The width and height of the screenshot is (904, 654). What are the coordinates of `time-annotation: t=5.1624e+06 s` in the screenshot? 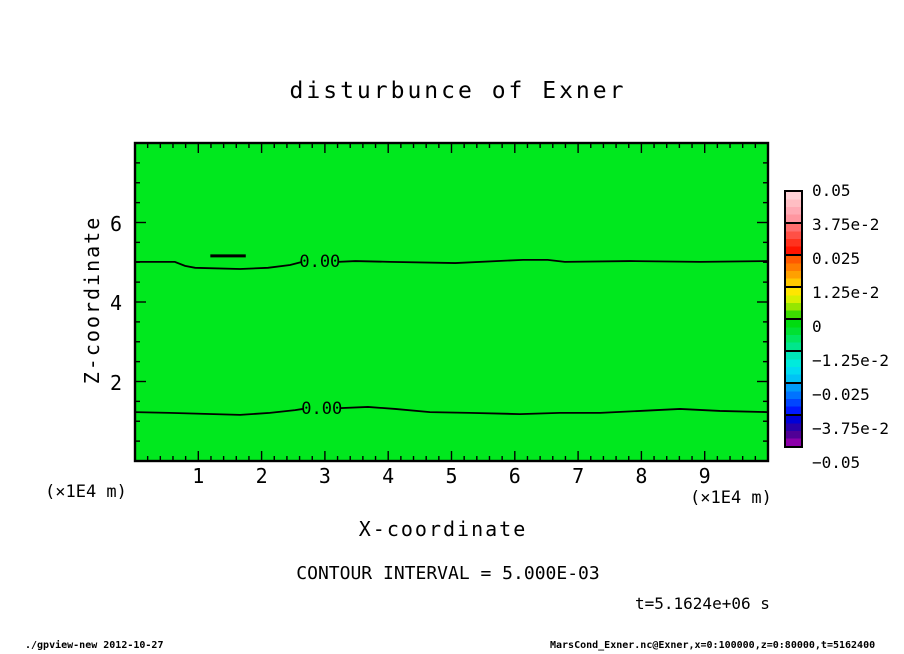 It's located at (702, 603).